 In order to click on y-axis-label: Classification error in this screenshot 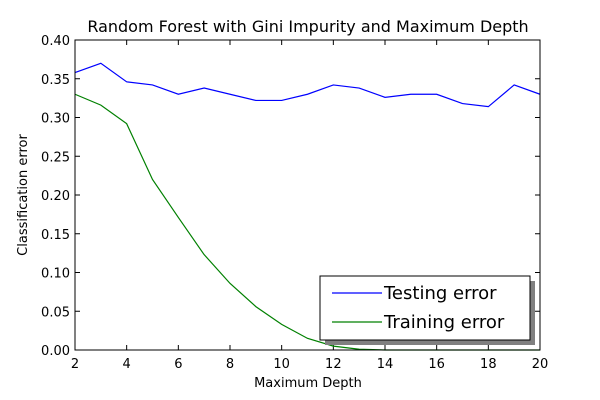, I will do `click(23, 195)`.